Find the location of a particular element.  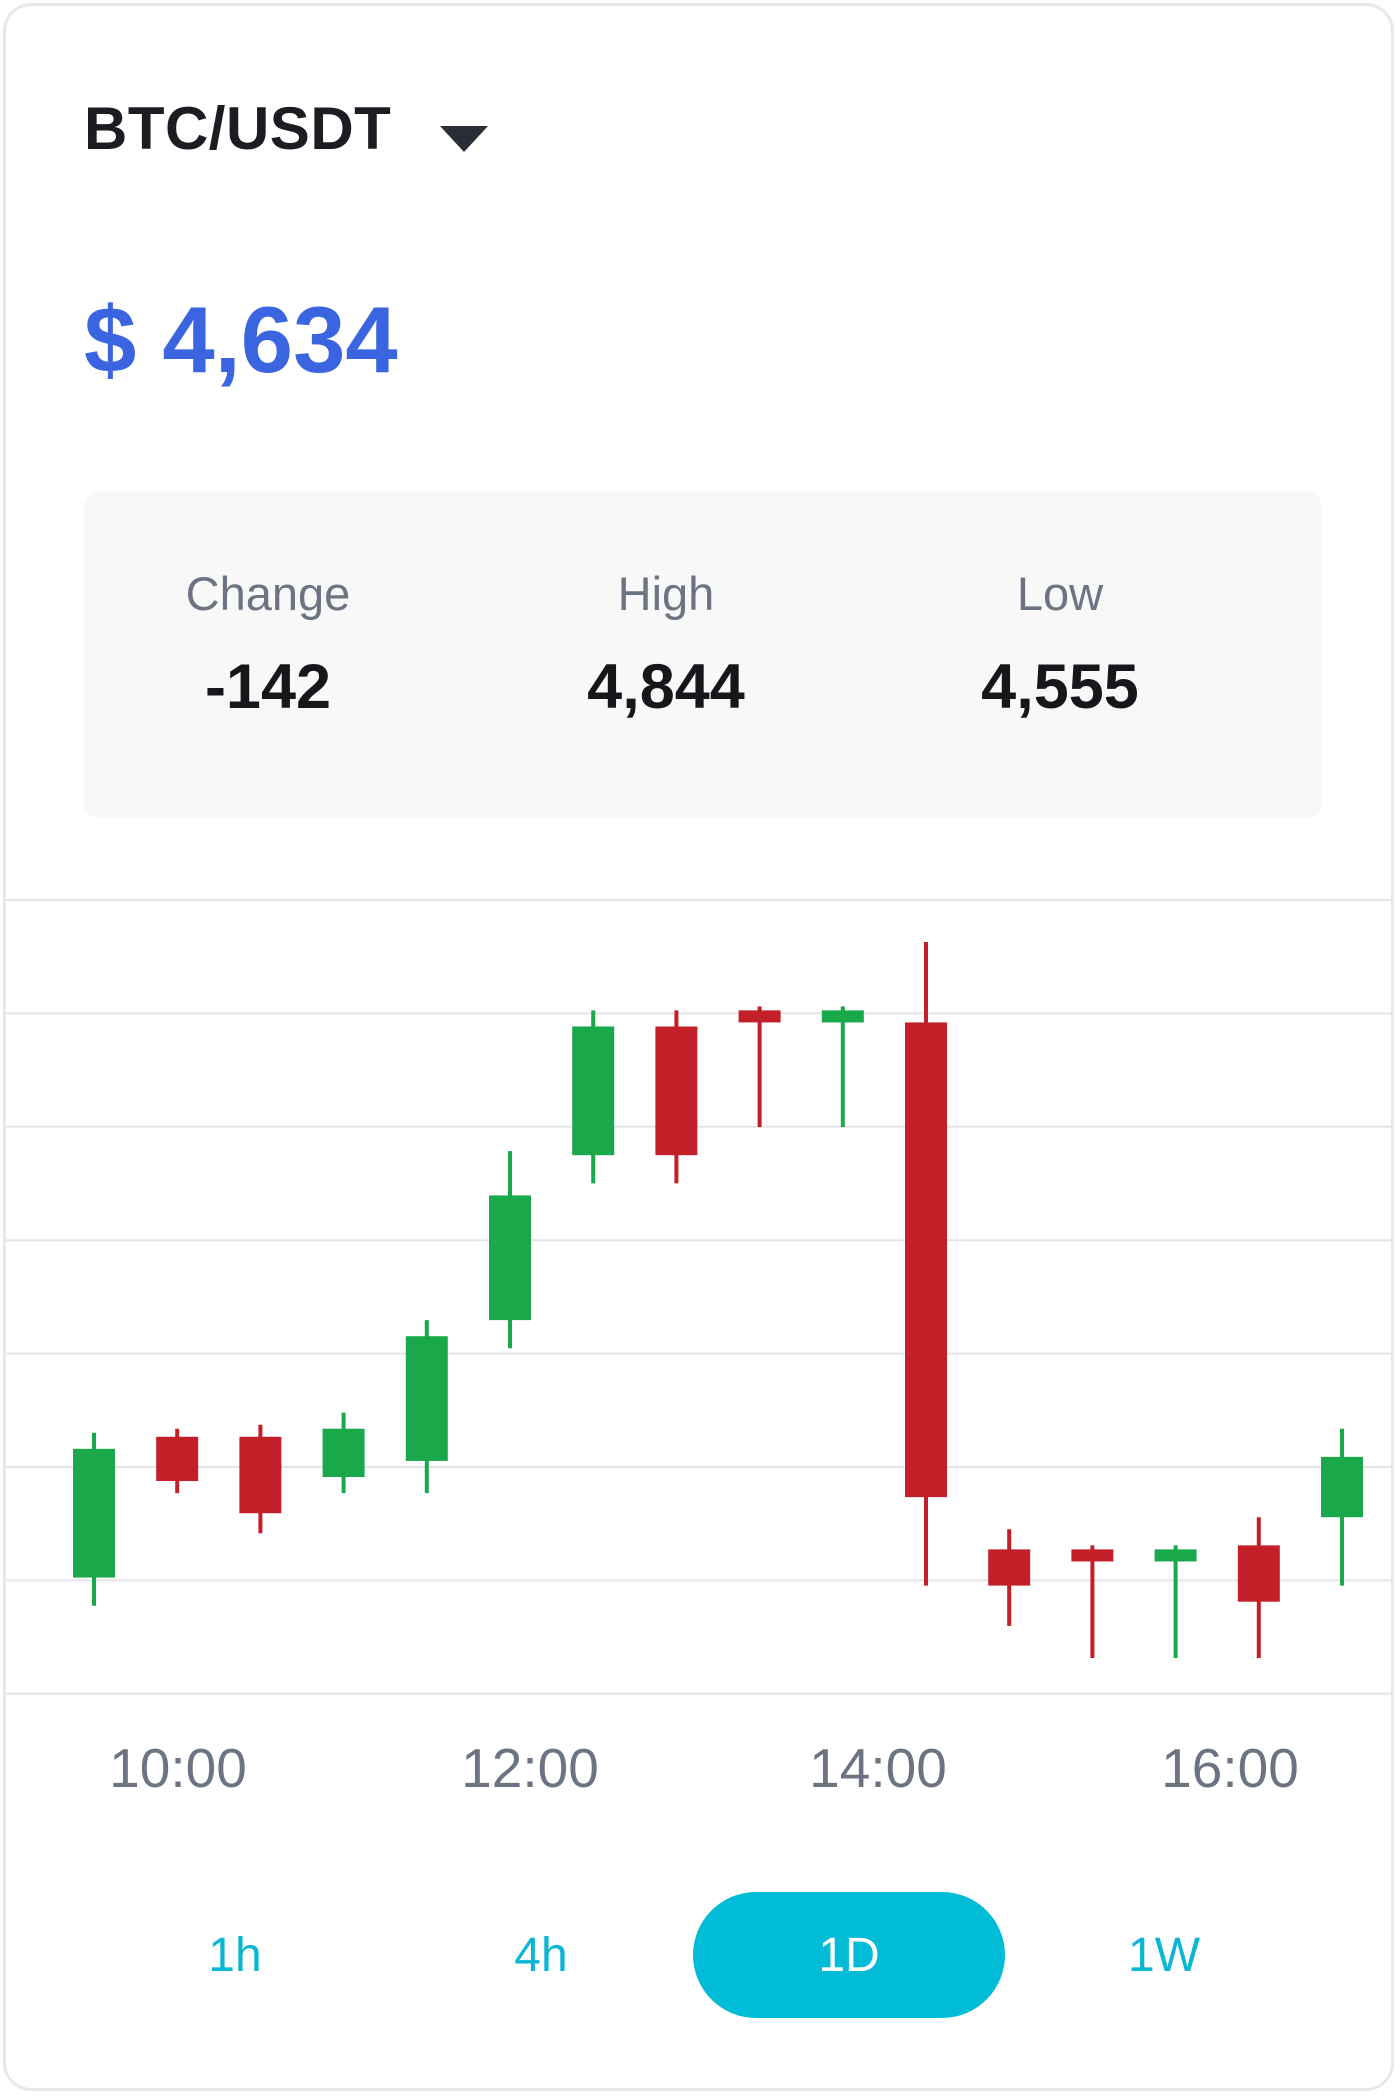

x-tick-label: 12:00 is located at coordinates (530, 1768).